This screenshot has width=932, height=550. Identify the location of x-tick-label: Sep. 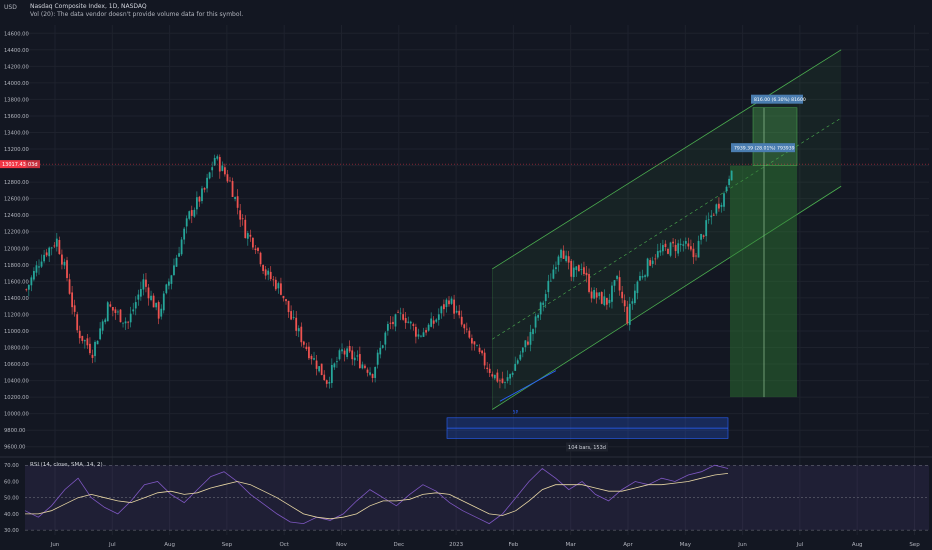
(914, 545).